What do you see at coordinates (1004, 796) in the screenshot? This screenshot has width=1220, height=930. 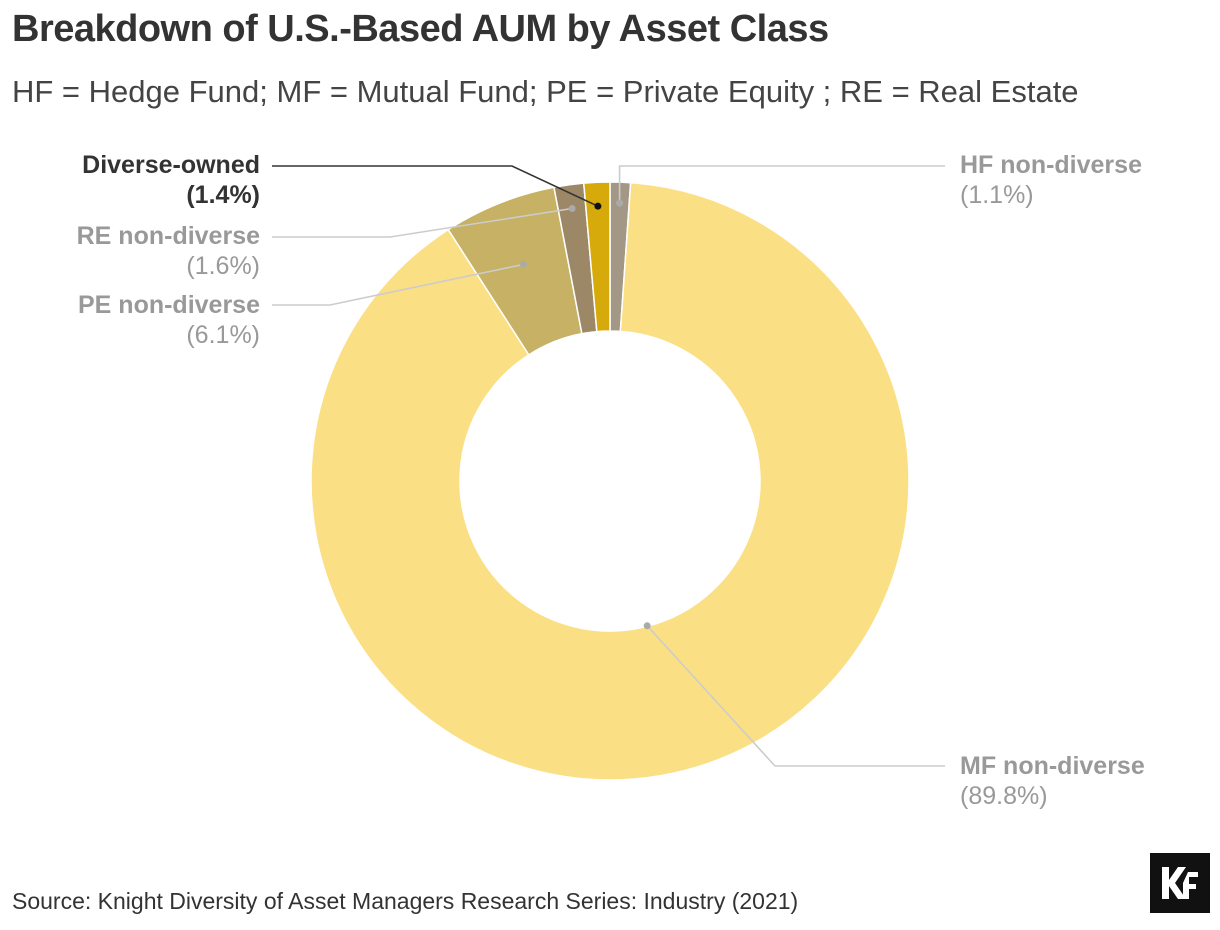 I see `label-mf-value: (89.8%)` at bounding box center [1004, 796].